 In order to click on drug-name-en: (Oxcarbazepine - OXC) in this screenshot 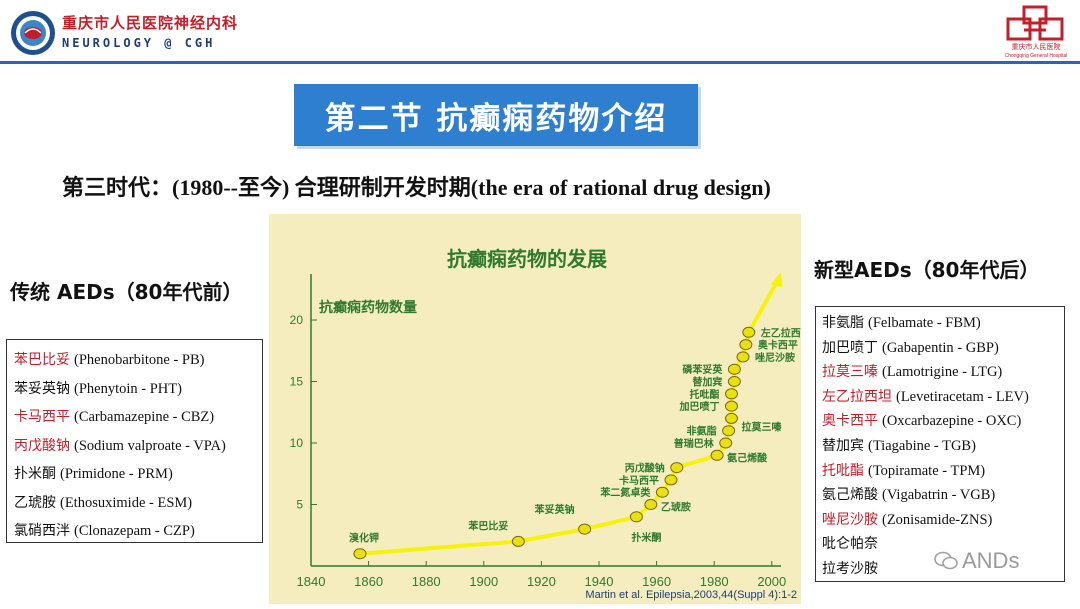, I will do `click(952, 421)`.